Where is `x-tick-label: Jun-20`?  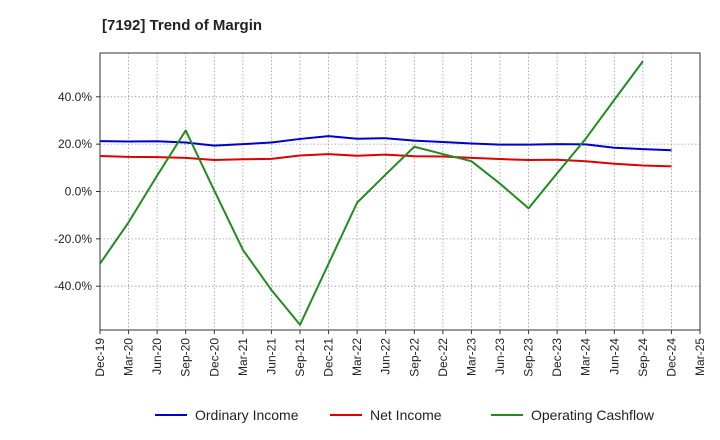 x-tick-label: Jun-20 is located at coordinates (157, 356).